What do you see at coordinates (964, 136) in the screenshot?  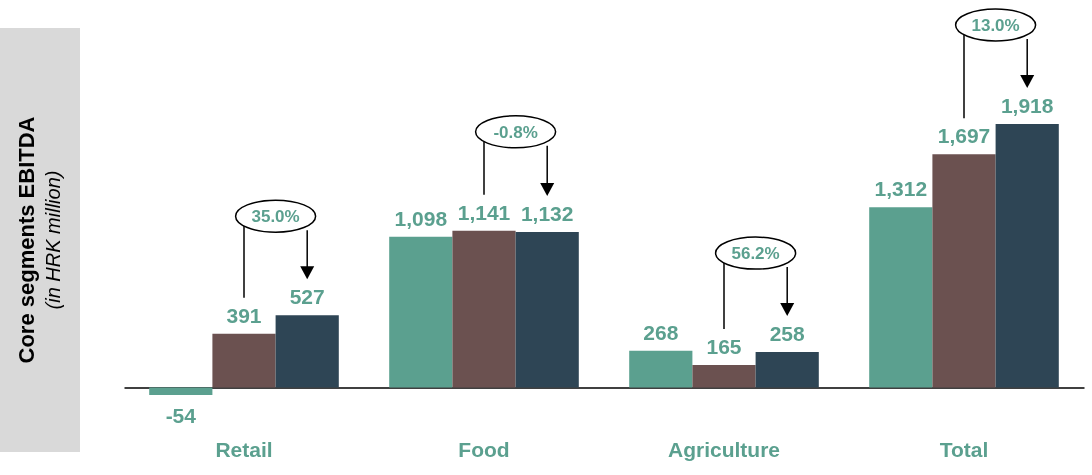 I see `data-label: 1,697` at bounding box center [964, 136].